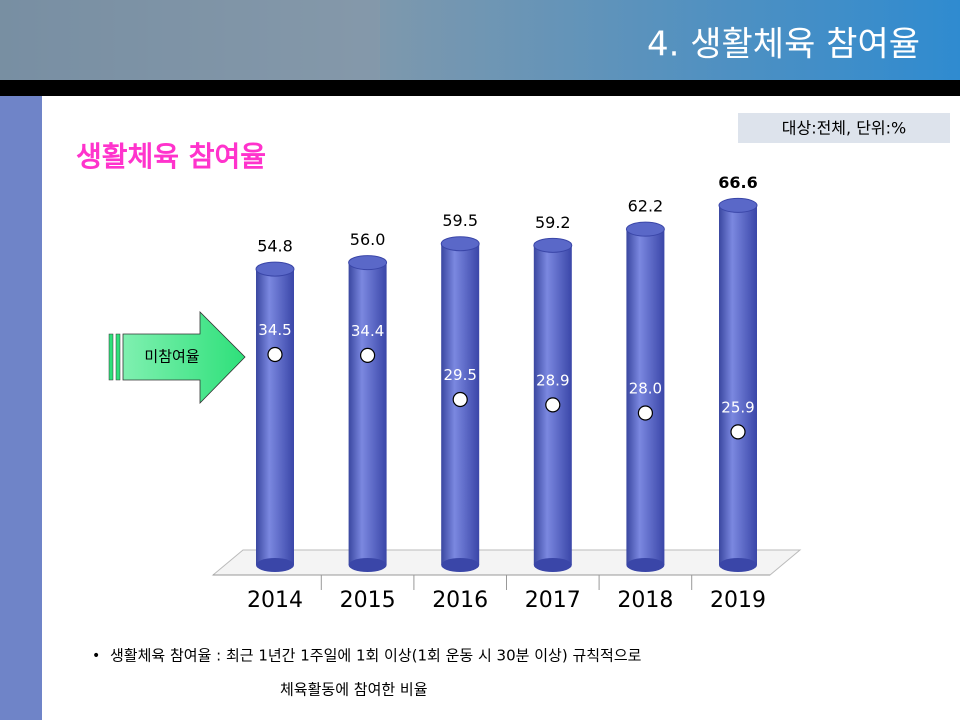 This screenshot has width=960, height=720. What do you see at coordinates (553, 600) in the screenshot?
I see `x-tick-label: 2017` at bounding box center [553, 600].